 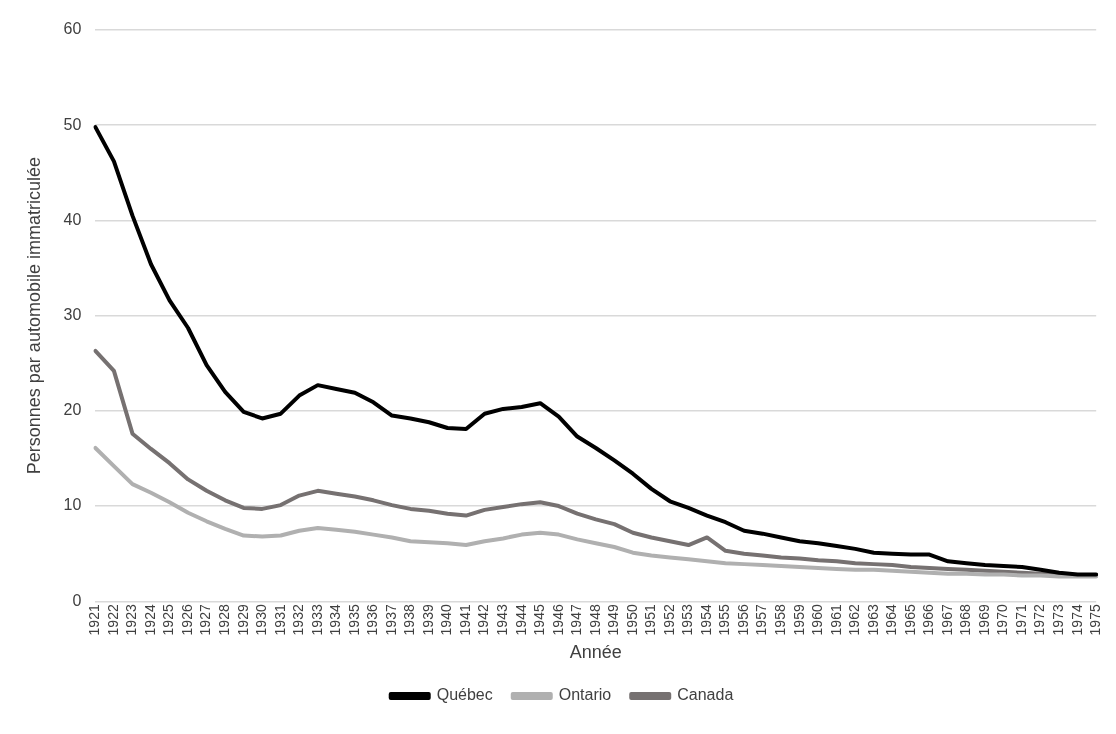 What do you see at coordinates (72, 505) in the screenshot?
I see `y-tick-label: 10` at bounding box center [72, 505].